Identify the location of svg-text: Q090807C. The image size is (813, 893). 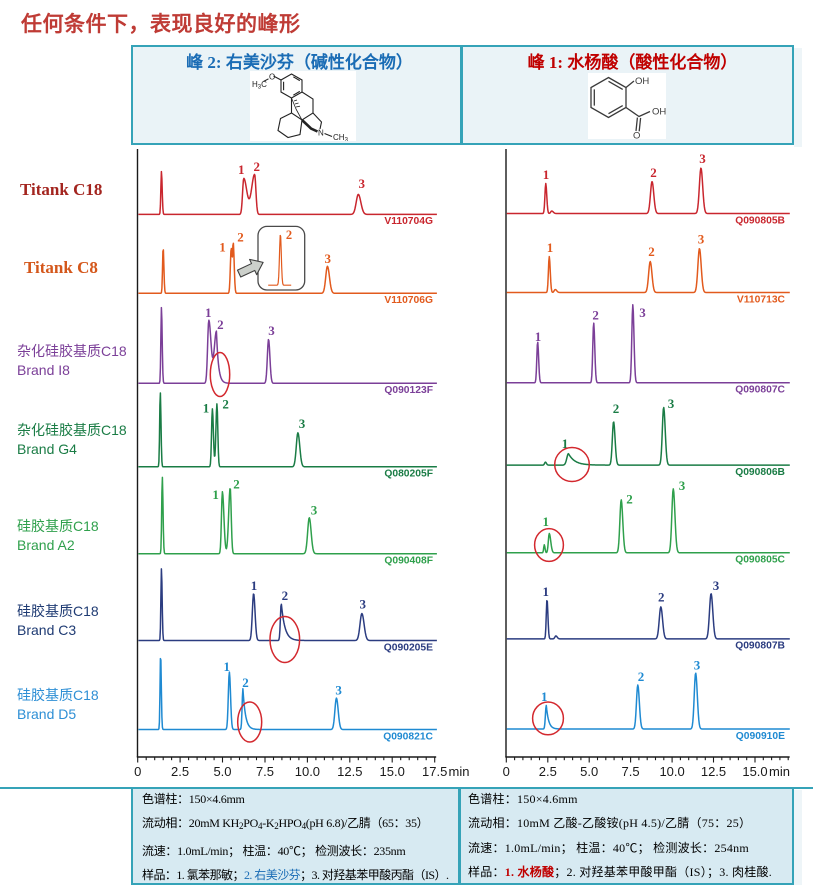
(760, 390).